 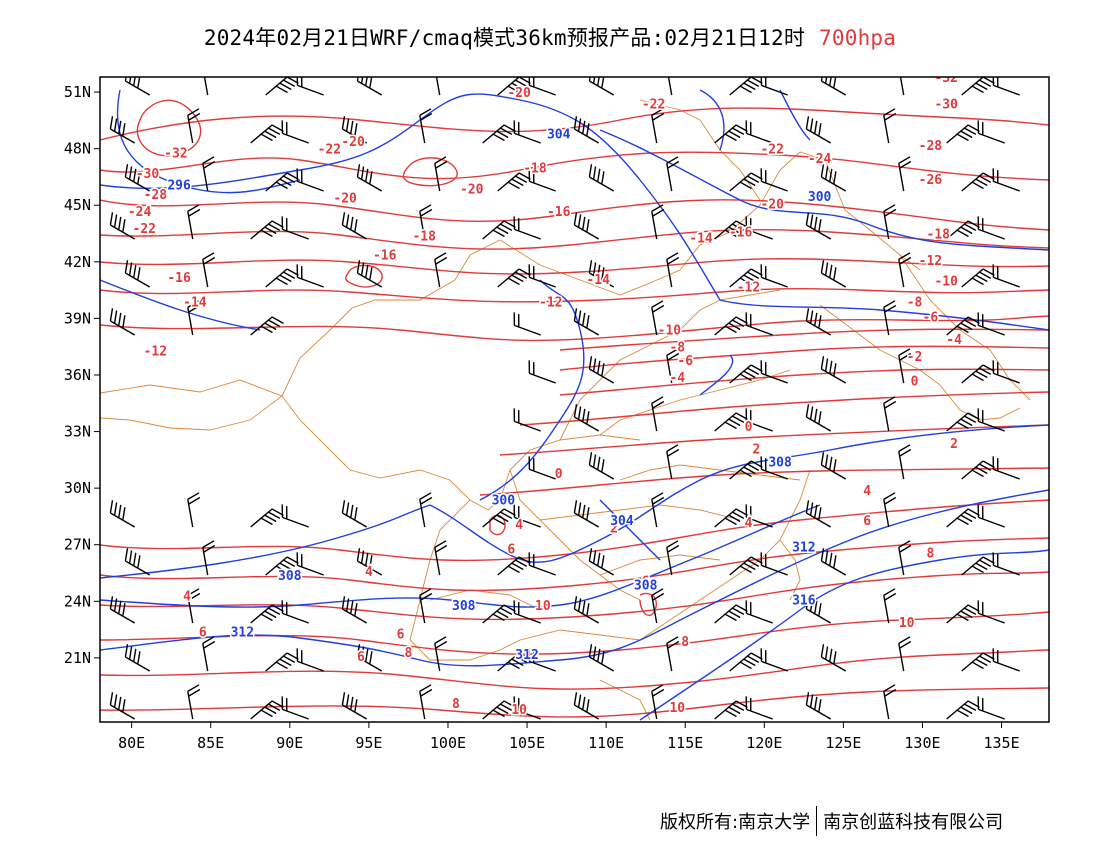 I want to click on isotherm-label: -18, so click(x=535, y=169).